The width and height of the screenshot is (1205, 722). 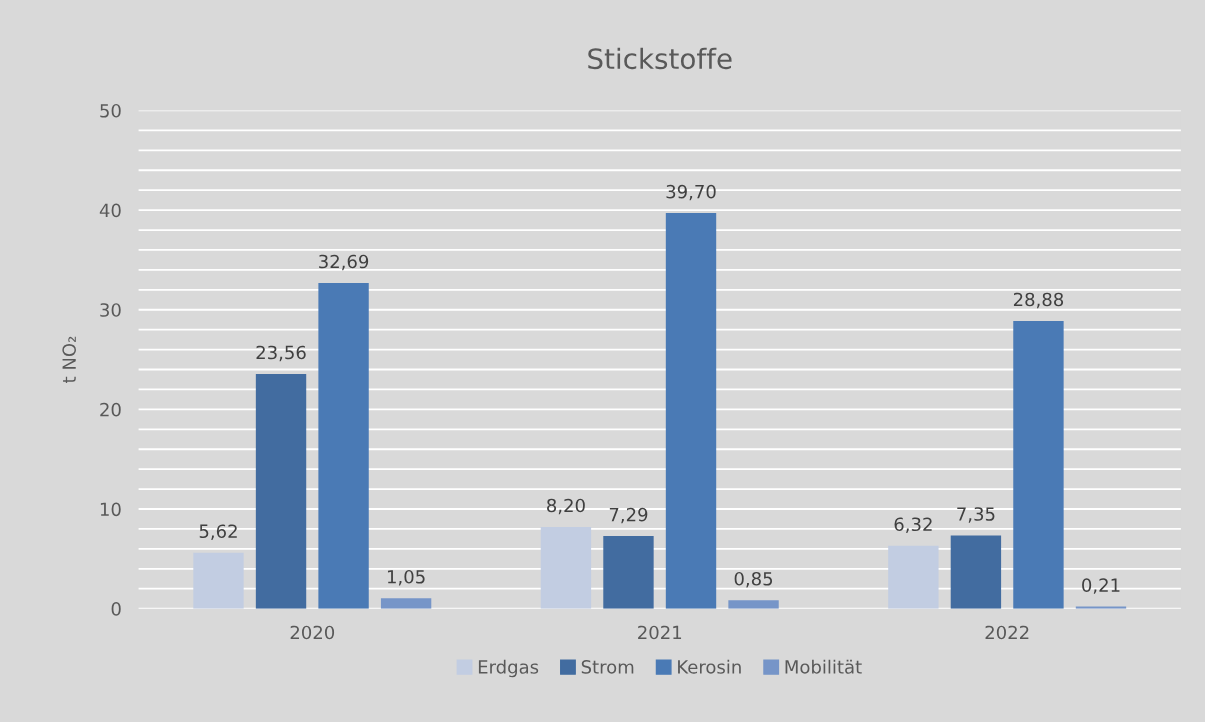 What do you see at coordinates (218, 532) in the screenshot?
I see `data-label: 5,62` at bounding box center [218, 532].